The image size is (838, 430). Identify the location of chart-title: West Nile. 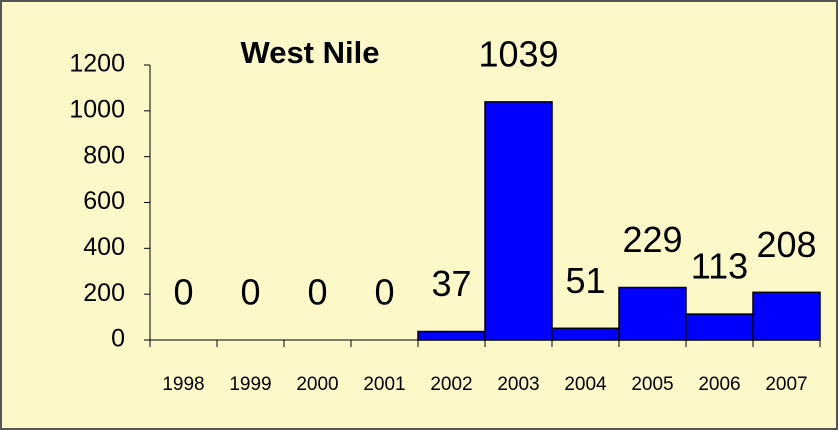
(310, 52).